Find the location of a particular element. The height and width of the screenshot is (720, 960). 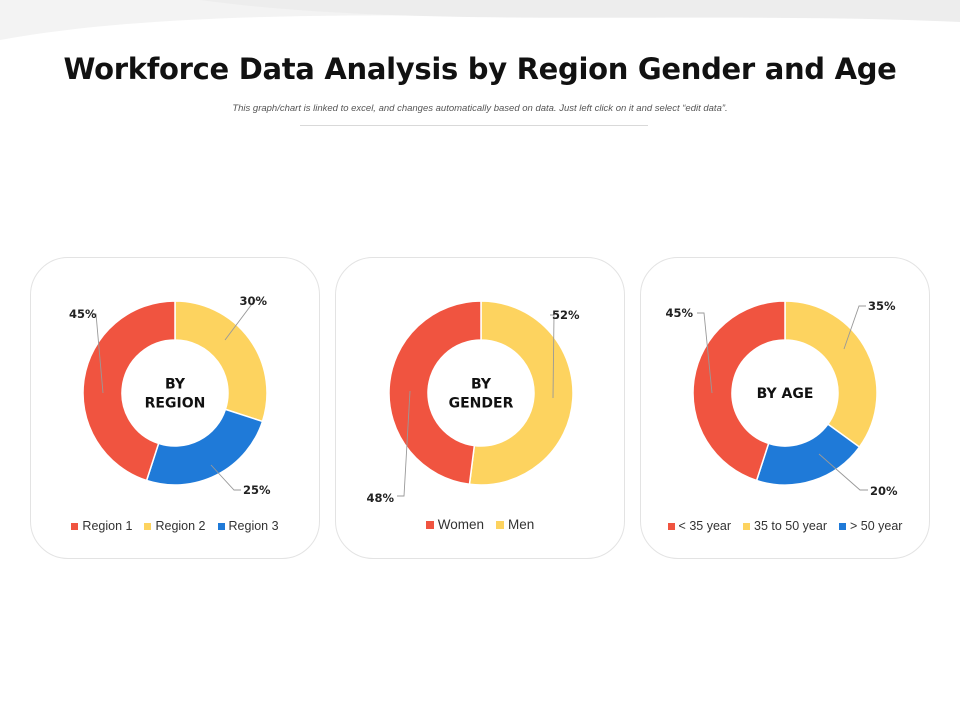

age-data-label-2: 35% is located at coordinates (882, 306).